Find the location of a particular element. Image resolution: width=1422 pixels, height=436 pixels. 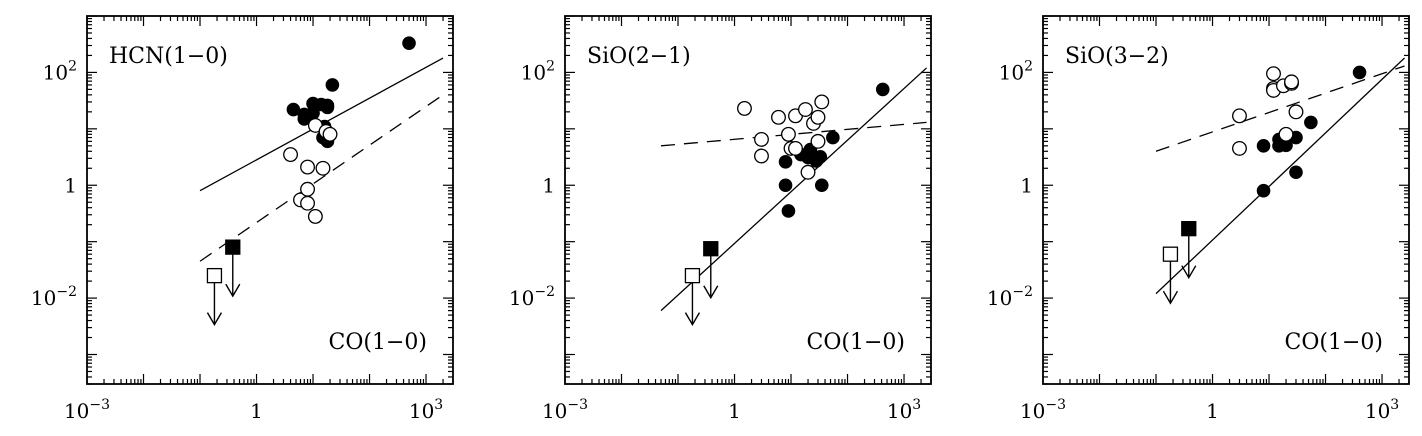

molecule-label: SiO(3−2) is located at coordinates (1117, 56).